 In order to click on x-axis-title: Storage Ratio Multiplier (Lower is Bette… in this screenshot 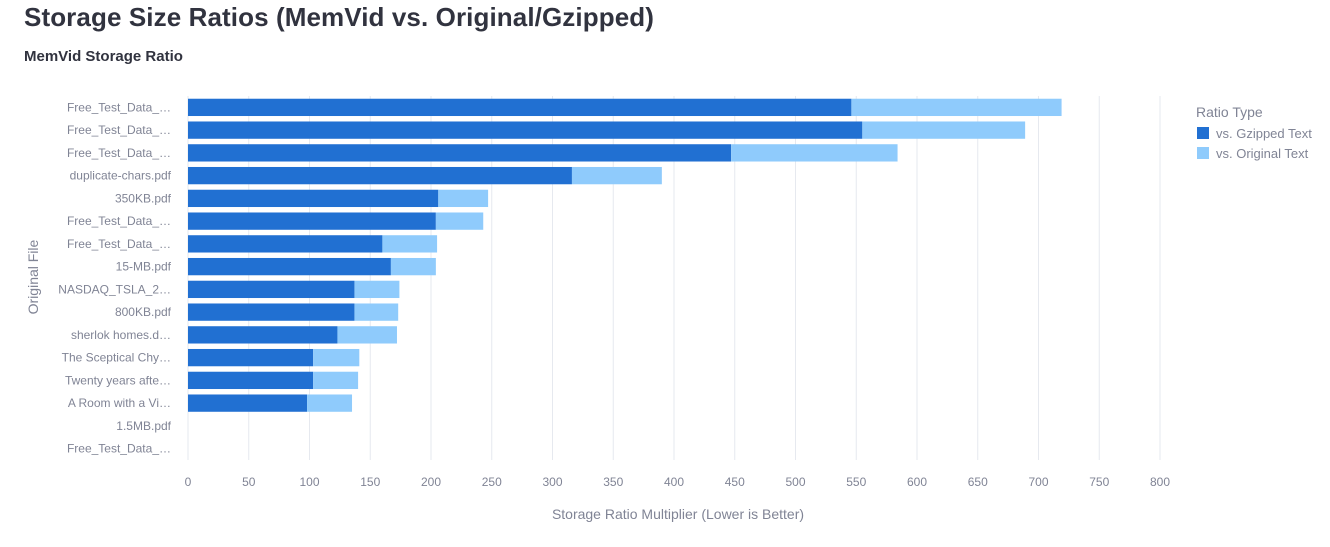, I will do `click(678, 514)`.